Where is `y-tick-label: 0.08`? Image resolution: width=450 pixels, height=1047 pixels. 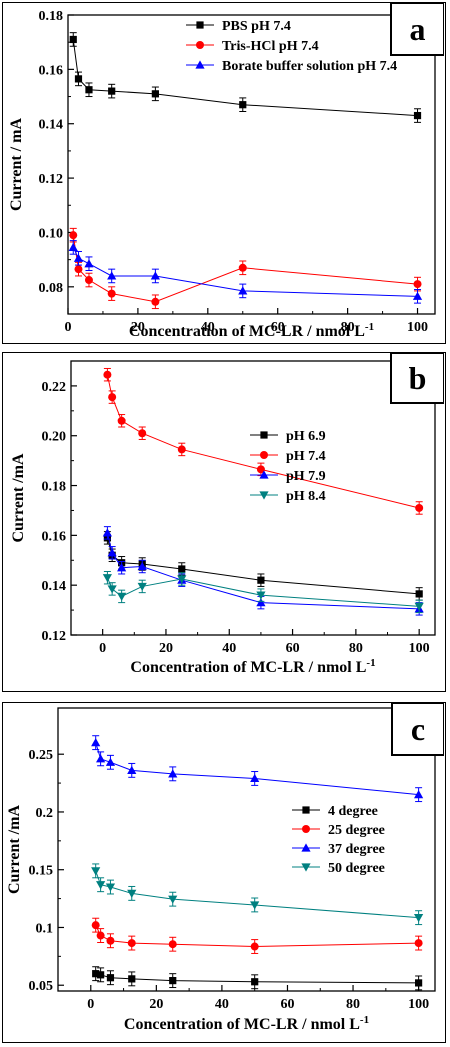
y-tick-label: 0.08 is located at coordinates (51, 288).